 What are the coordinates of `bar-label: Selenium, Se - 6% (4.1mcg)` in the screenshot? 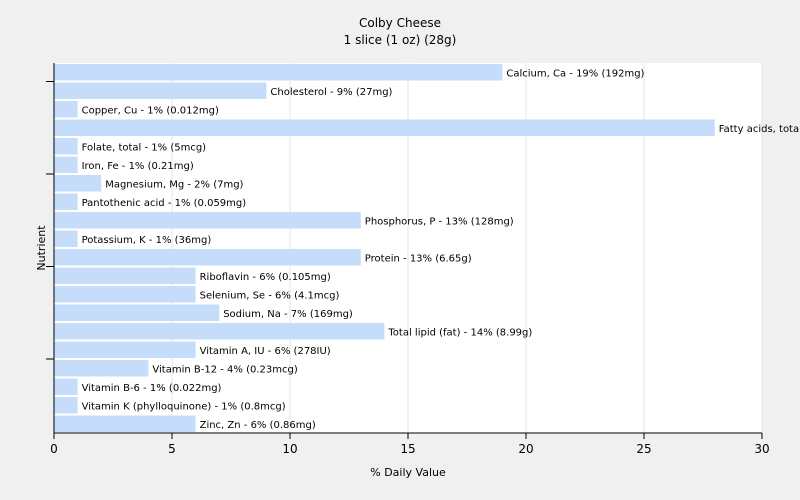 It's located at (270, 295).